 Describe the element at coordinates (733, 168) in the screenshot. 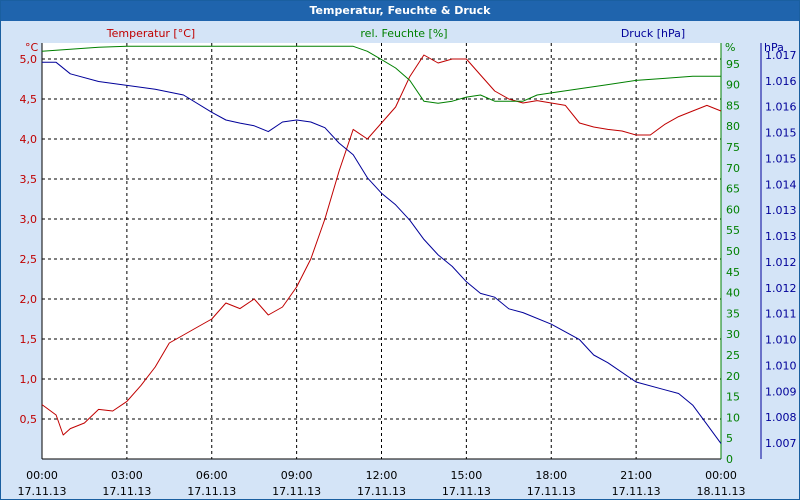

I see `y-humidity-tick-label: 70` at that location.